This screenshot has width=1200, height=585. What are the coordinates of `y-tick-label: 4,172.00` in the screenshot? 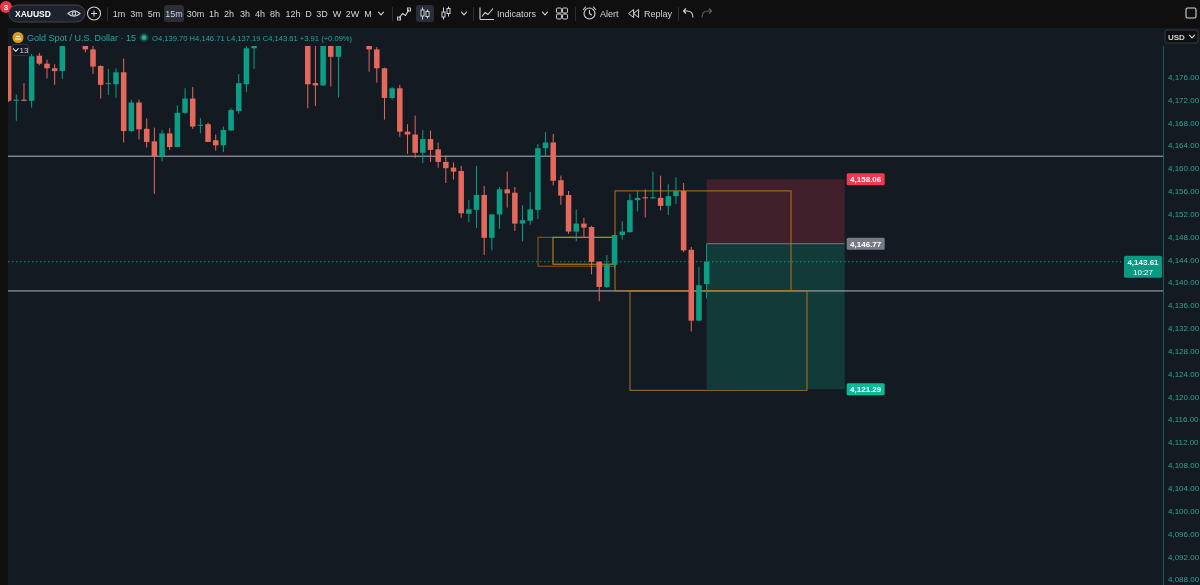 It's located at (1184, 100).